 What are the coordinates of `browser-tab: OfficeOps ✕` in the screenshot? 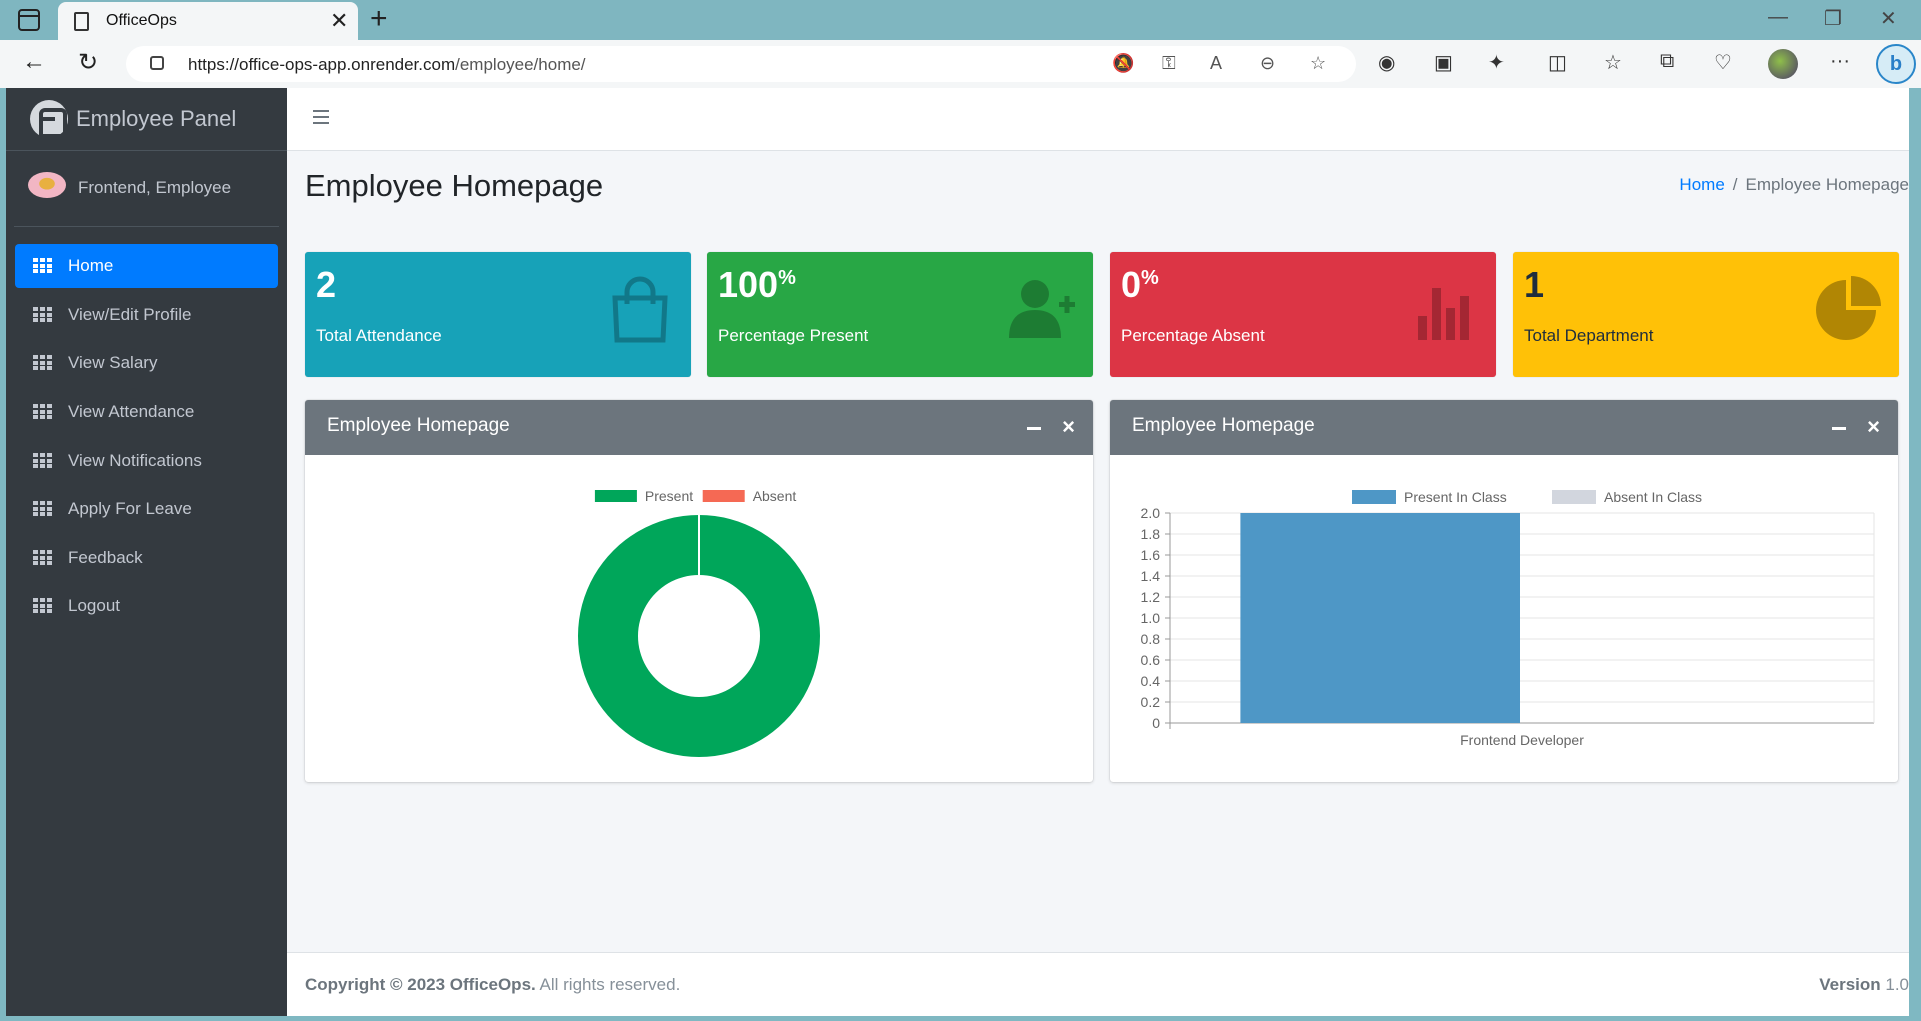 It's located at (208, 21).